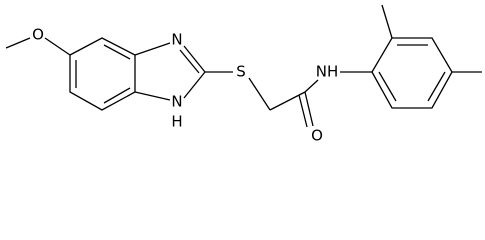 Image resolution: width=485 pixels, height=240 pixels. What do you see at coordinates (241, 72) in the screenshot?
I see `atom-label: S` at bounding box center [241, 72].